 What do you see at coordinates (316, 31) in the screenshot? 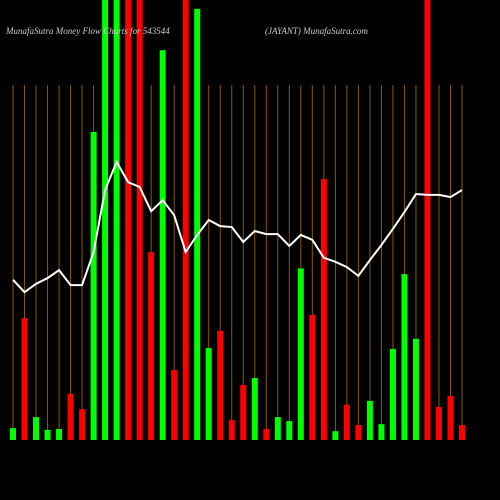
I see `chart-subtitle: (JAYANT) MunafaSutra.com` at bounding box center [316, 31].